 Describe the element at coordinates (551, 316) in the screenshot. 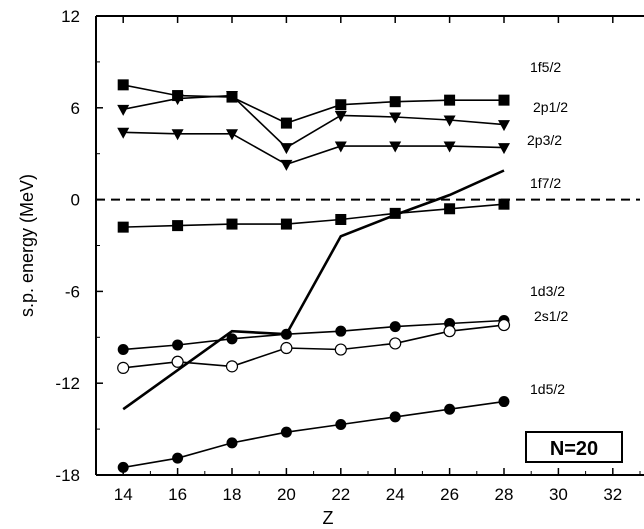

I see `series-label-2s1-2: 2s1/2` at that location.